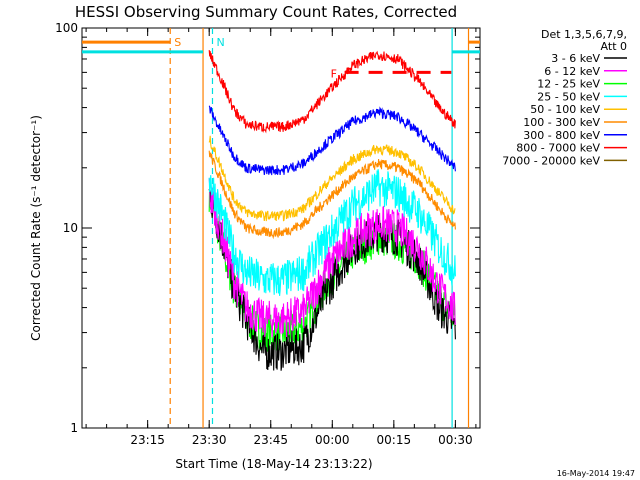 Image resolution: width=640 pixels, height=480 pixels. Describe the element at coordinates (209, 440) in the screenshot. I see `x-tick-label: 23:30` at that location.